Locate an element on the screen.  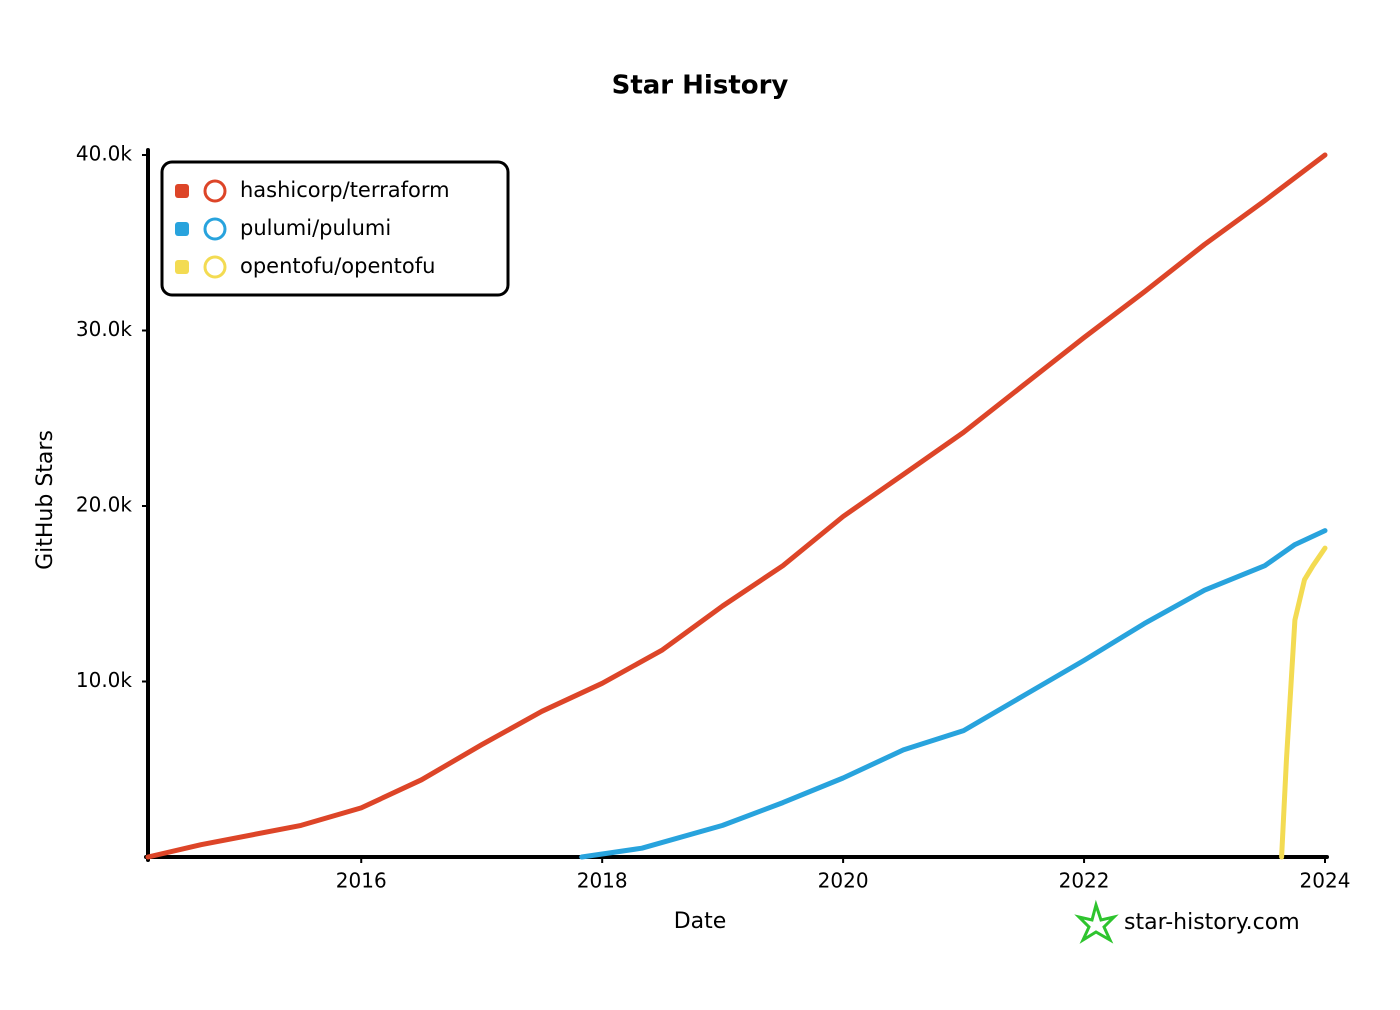
x-tick-label: 2024 is located at coordinates (1325, 881).